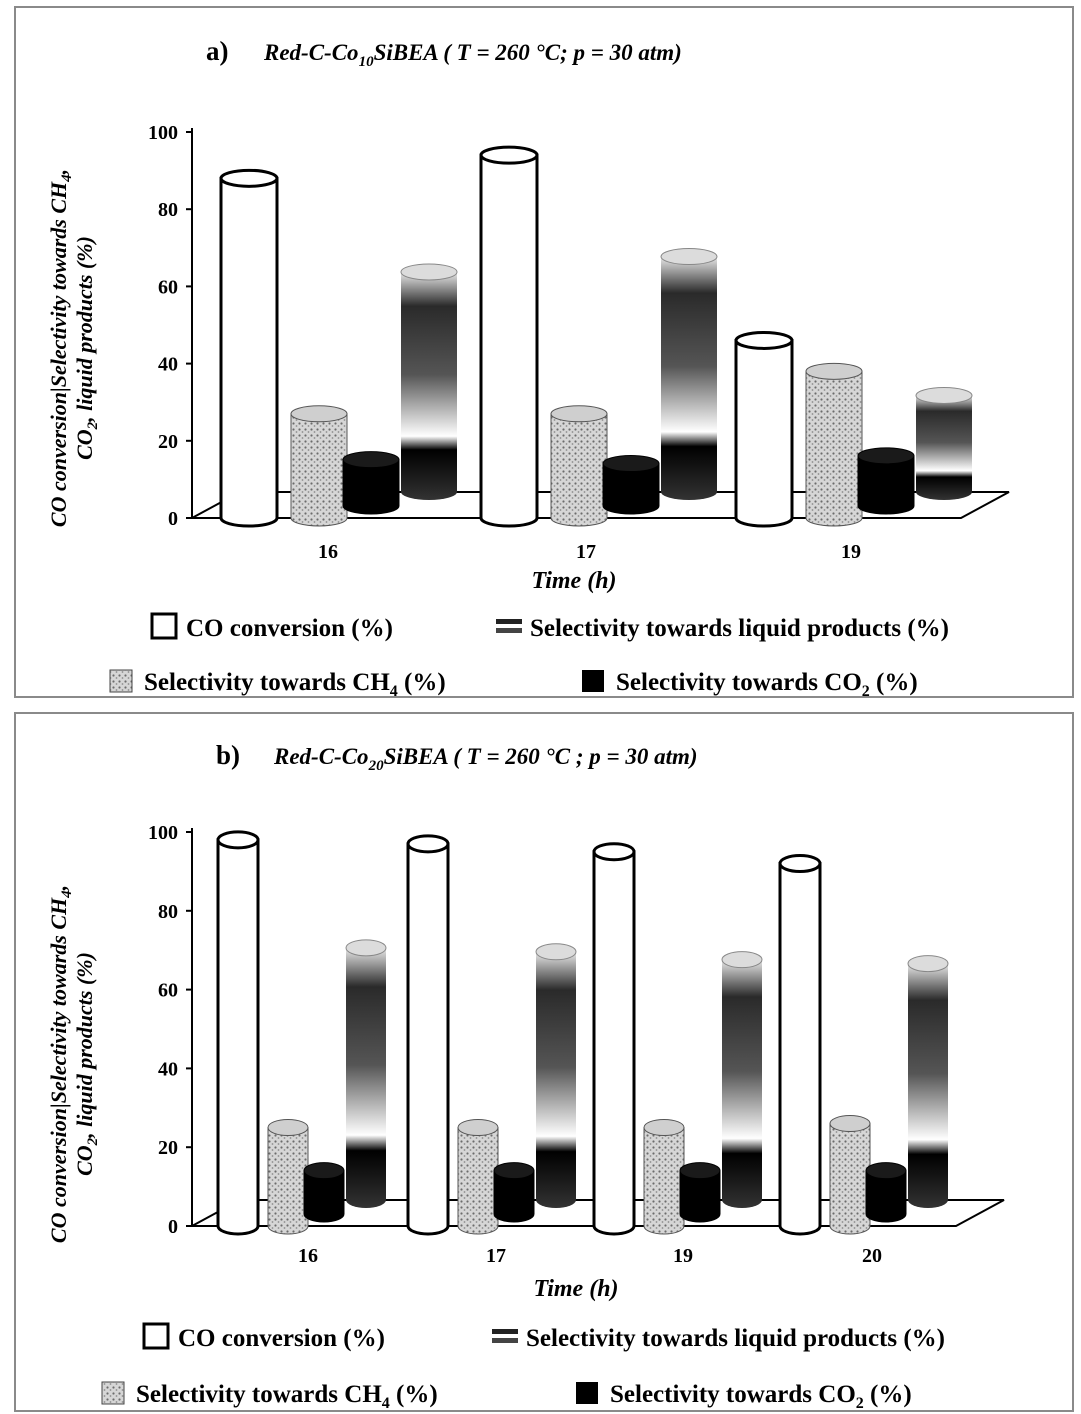  What do you see at coordinates (505, 1331) in the screenshot?
I see `legend-swatch-liquid-a` at bounding box center [505, 1331].